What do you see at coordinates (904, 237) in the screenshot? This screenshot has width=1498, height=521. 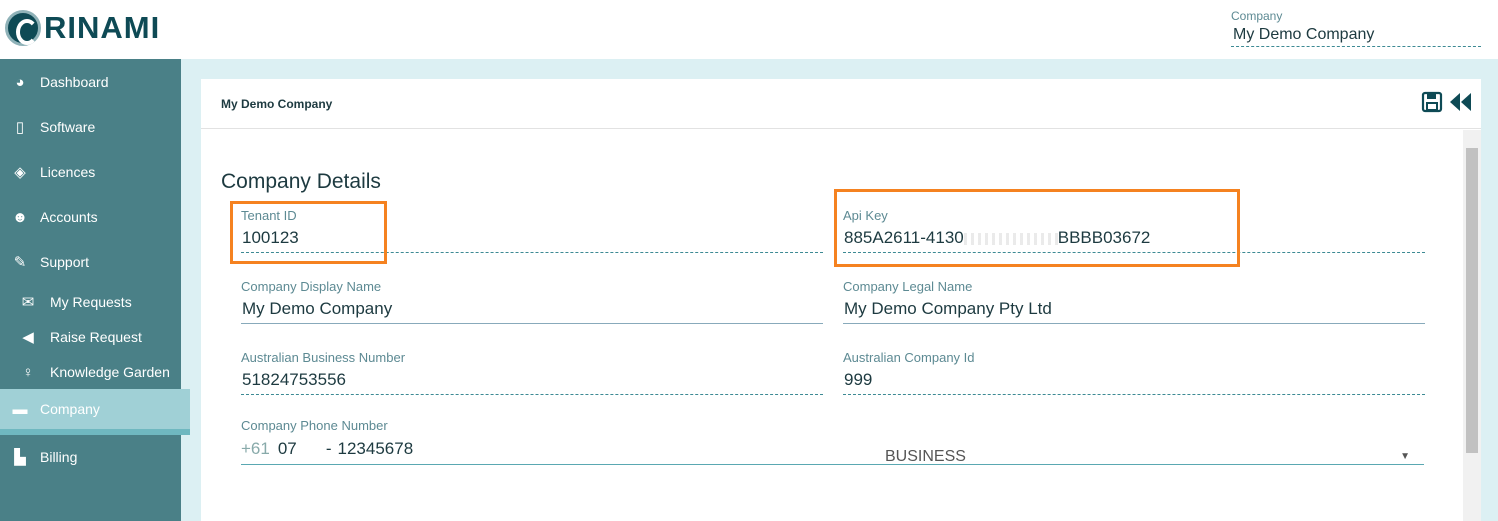 I see `api-key-start: 885A2611-4130` at bounding box center [904, 237].